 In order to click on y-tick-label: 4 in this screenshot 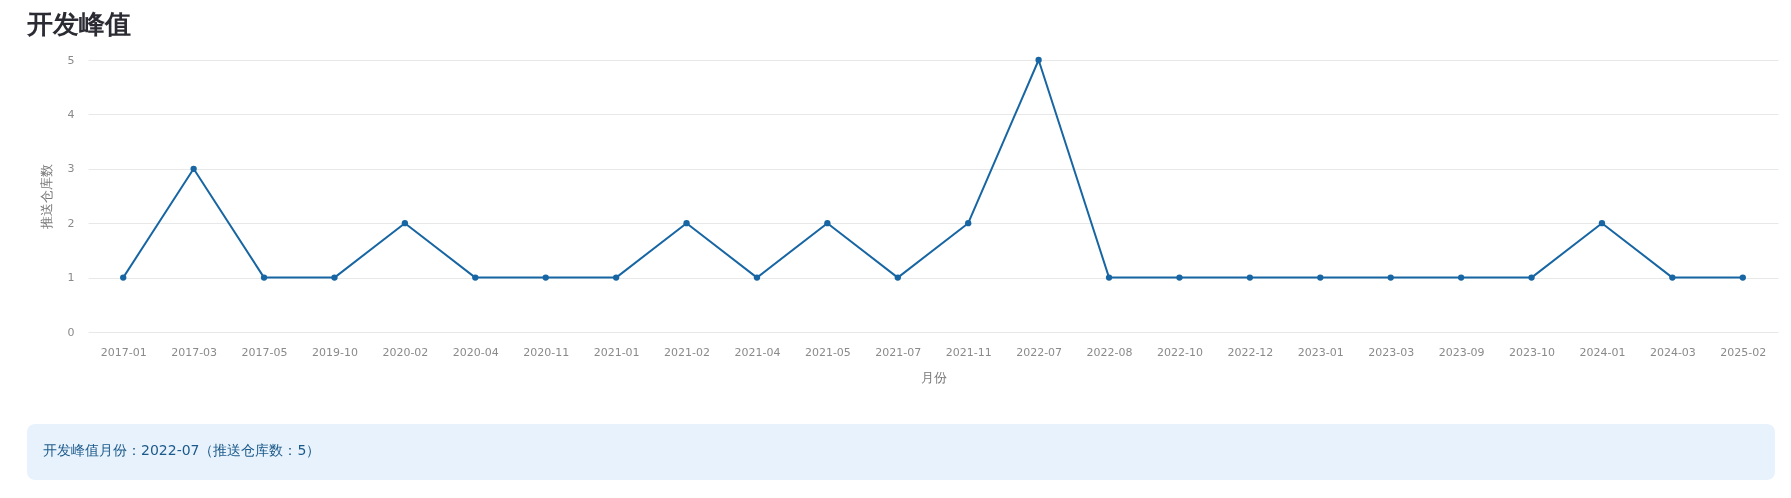, I will do `click(71, 114)`.